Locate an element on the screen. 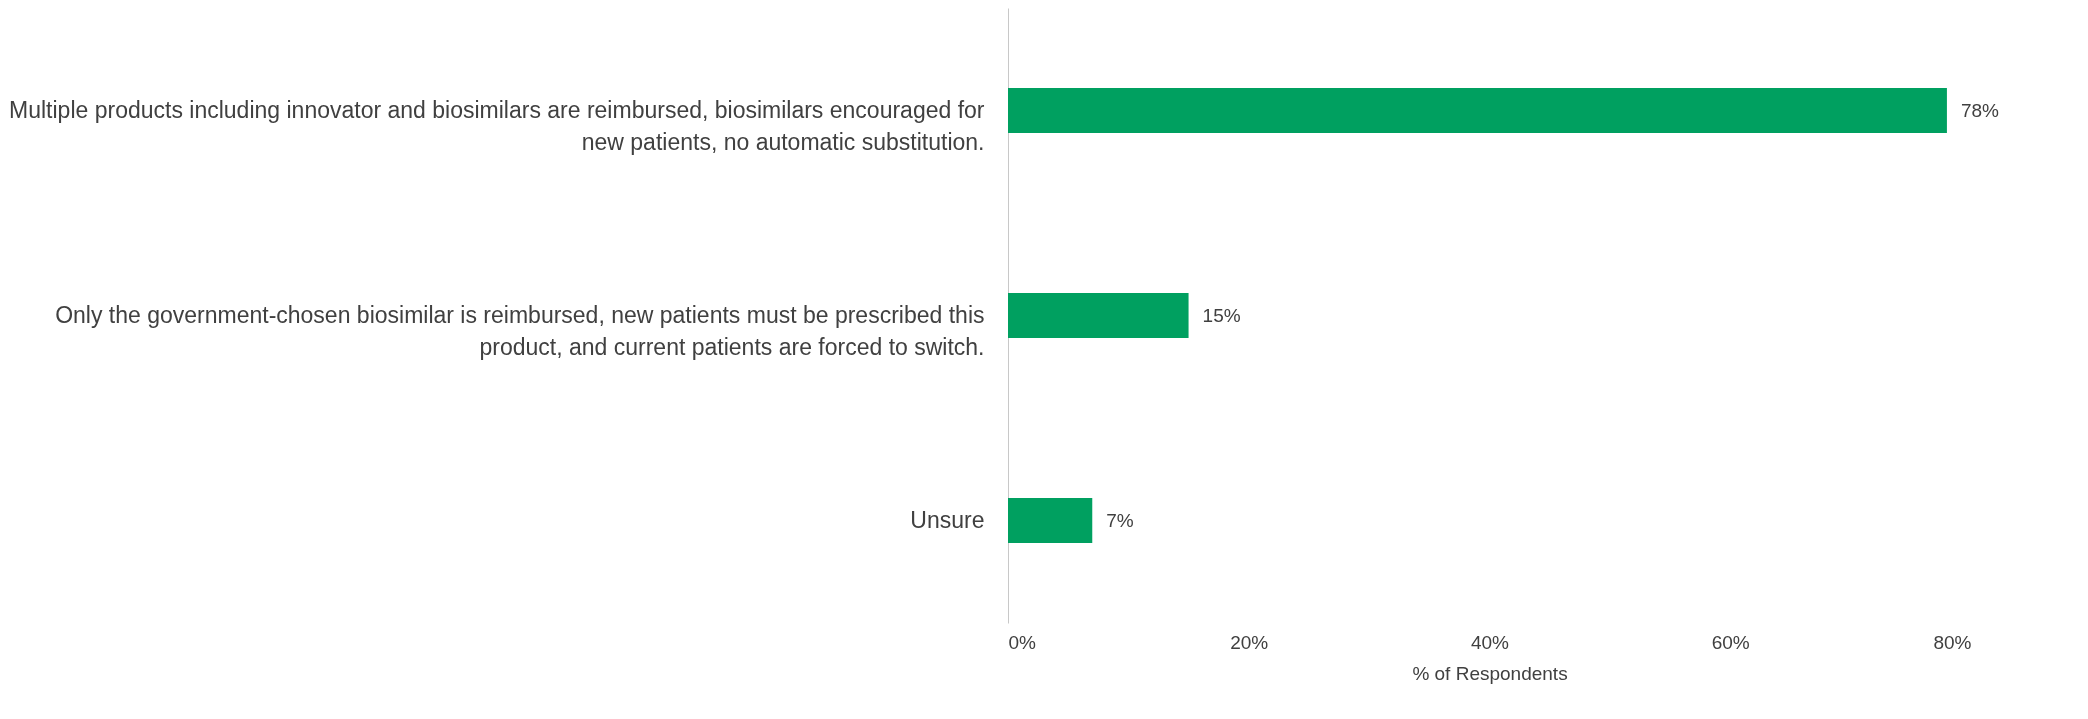 The height and width of the screenshot is (719, 2088). x-tick-label: 0% is located at coordinates (1022, 642).